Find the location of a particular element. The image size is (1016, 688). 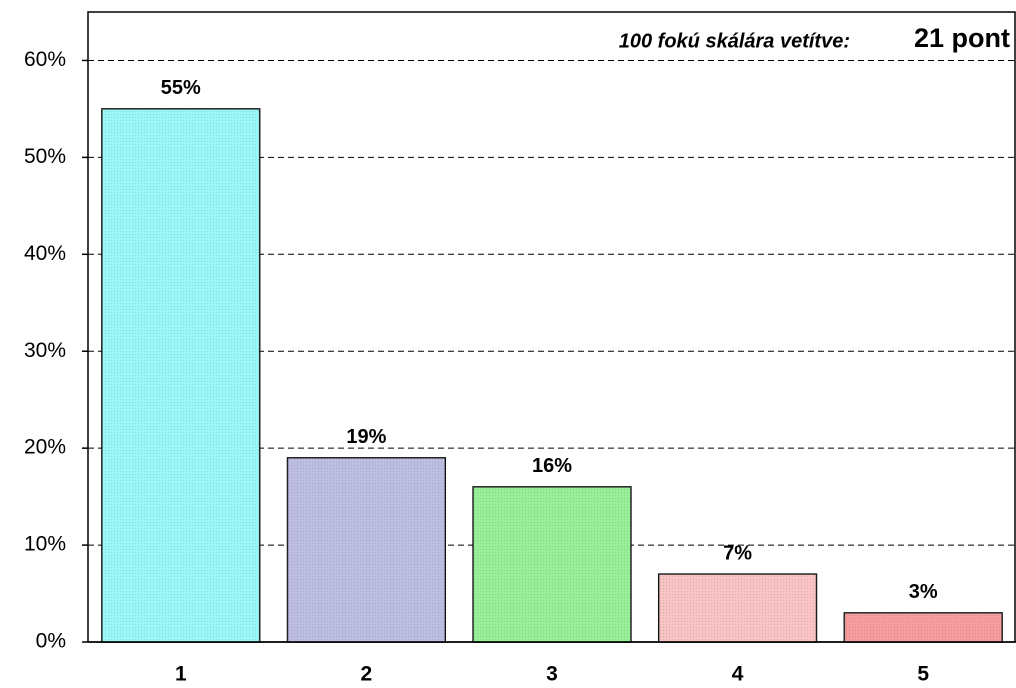

value-label: 55% is located at coordinates (181, 88).